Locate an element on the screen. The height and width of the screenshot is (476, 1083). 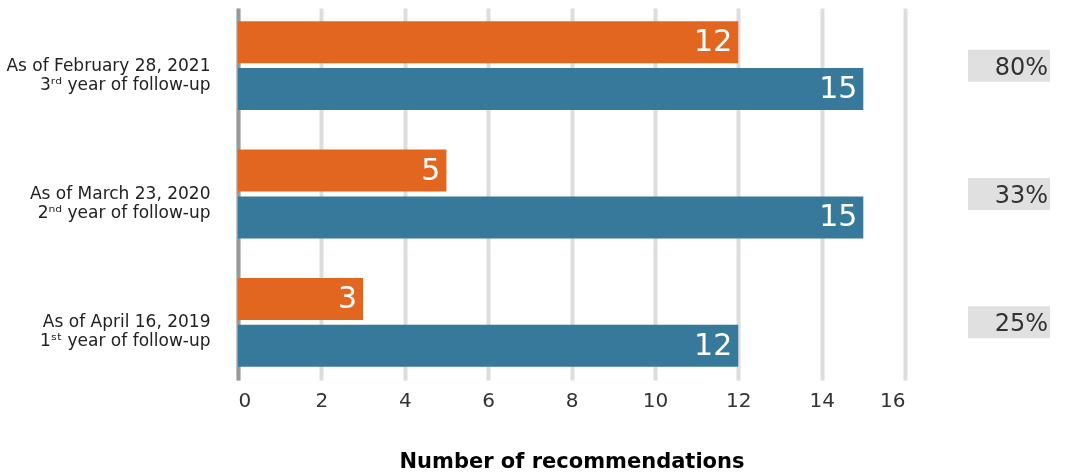
data-label: 3 is located at coordinates (347, 297).